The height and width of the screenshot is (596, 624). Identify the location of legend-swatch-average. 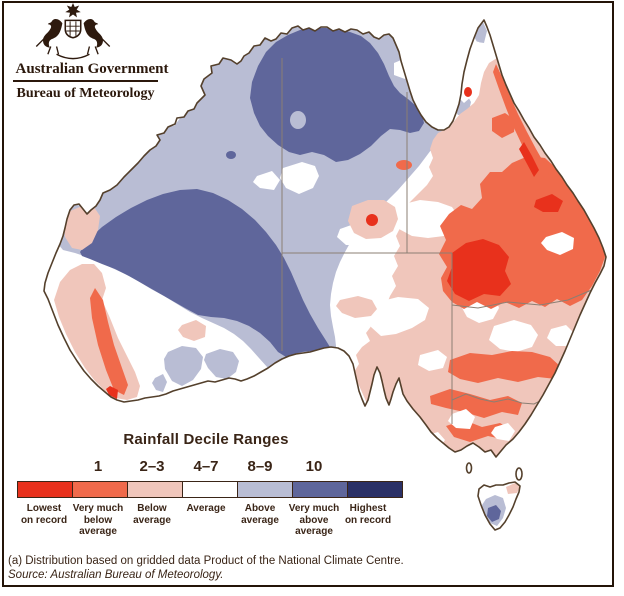
(210, 489).